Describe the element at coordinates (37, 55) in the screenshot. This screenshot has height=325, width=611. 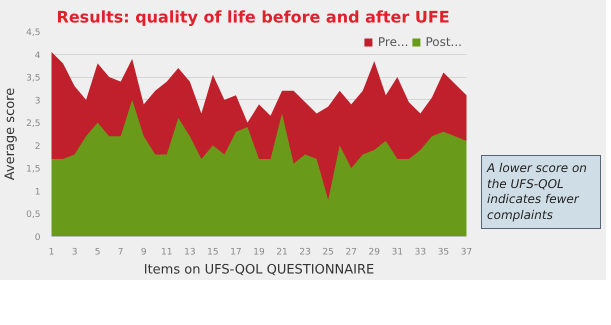
I see `y-tick-label: 4` at that location.